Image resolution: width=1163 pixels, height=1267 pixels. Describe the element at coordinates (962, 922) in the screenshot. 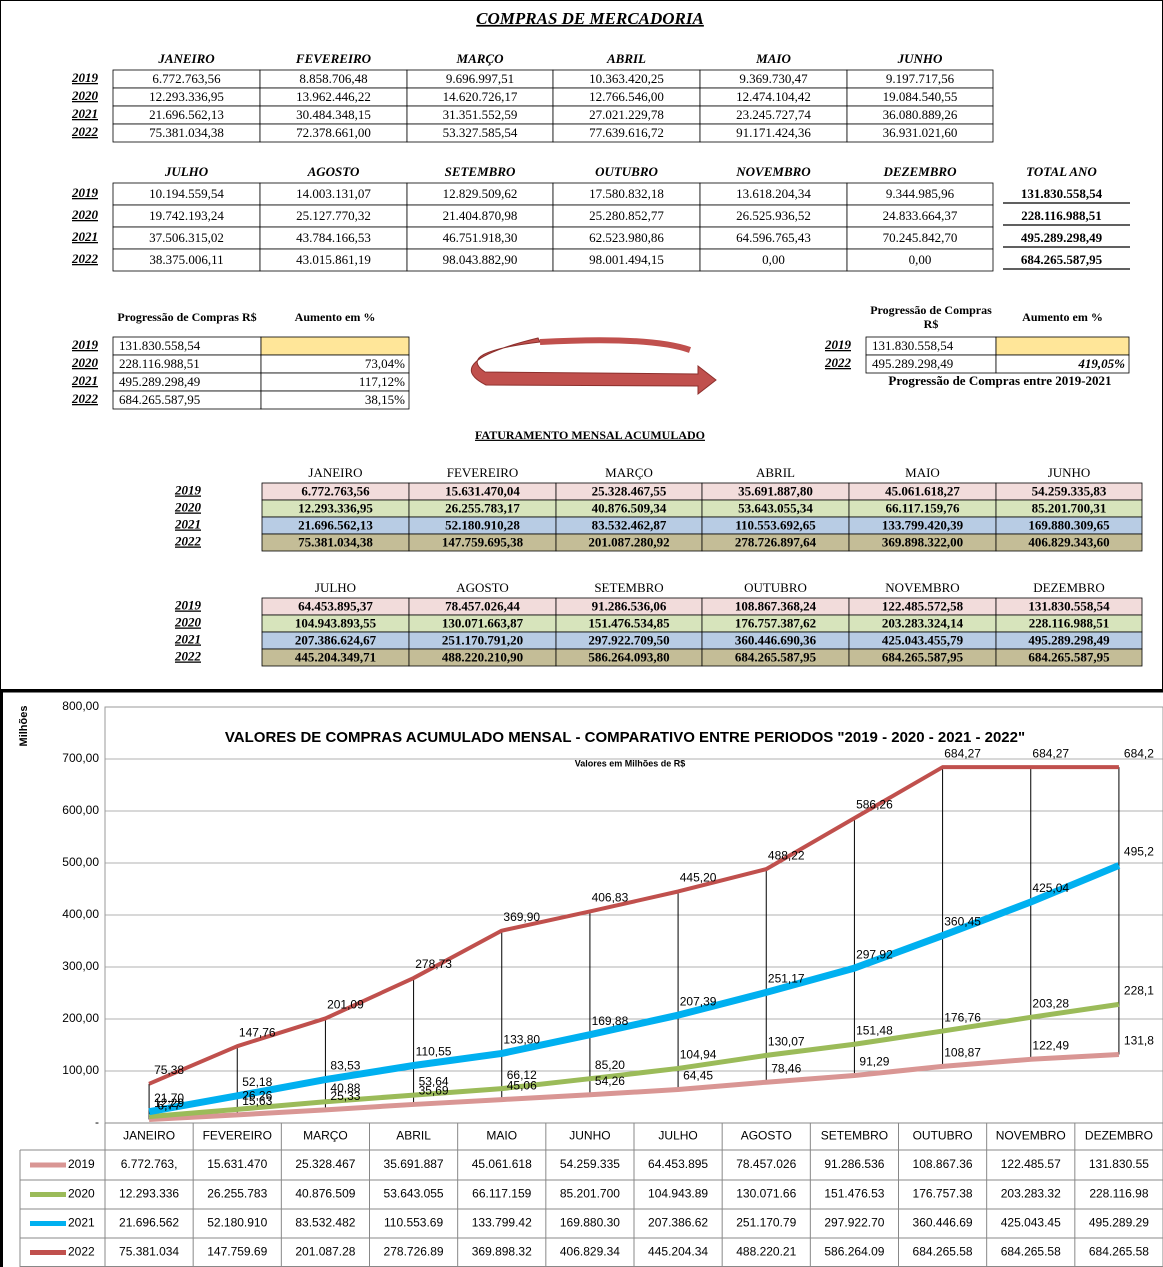

I see `data-label: 360,45` at that location.